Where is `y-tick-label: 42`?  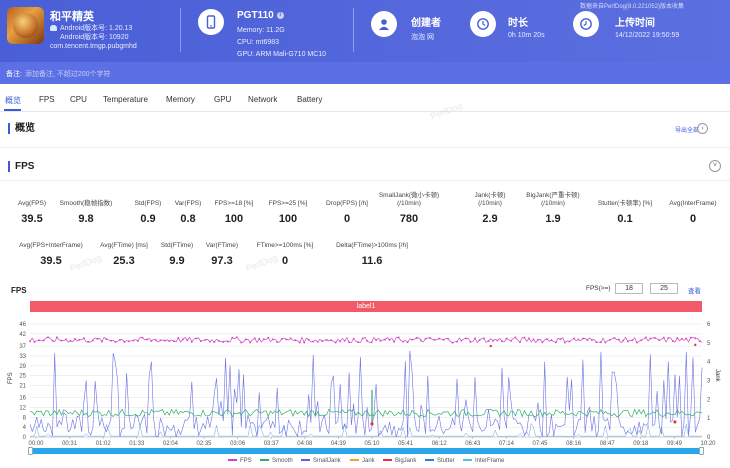 y-tick-label: 42 is located at coordinates (22, 335).